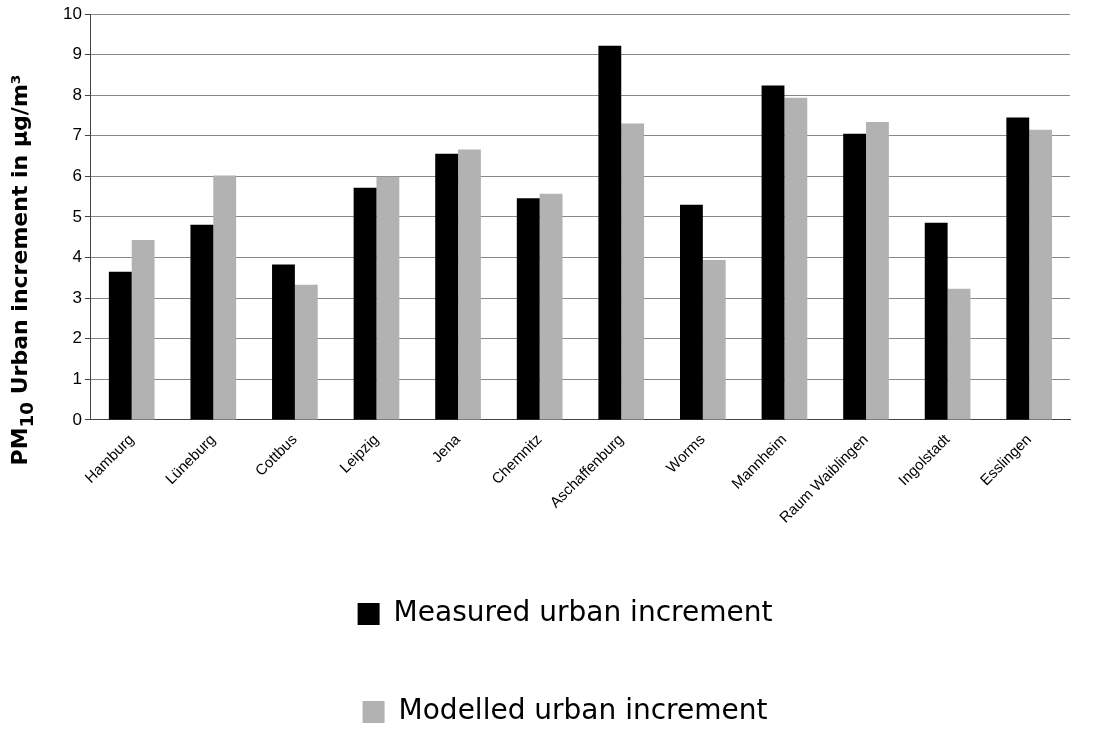 This screenshot has height=736, width=1097. Describe the element at coordinates (77, 297) in the screenshot. I see `y-tick-label: 3` at that location.